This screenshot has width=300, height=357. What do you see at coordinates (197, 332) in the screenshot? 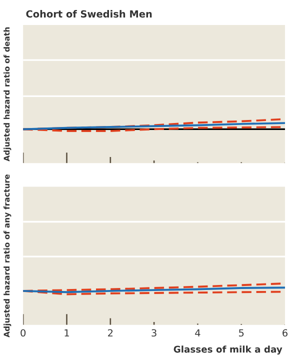
I see `x-tick-label: 4` at bounding box center [197, 332].